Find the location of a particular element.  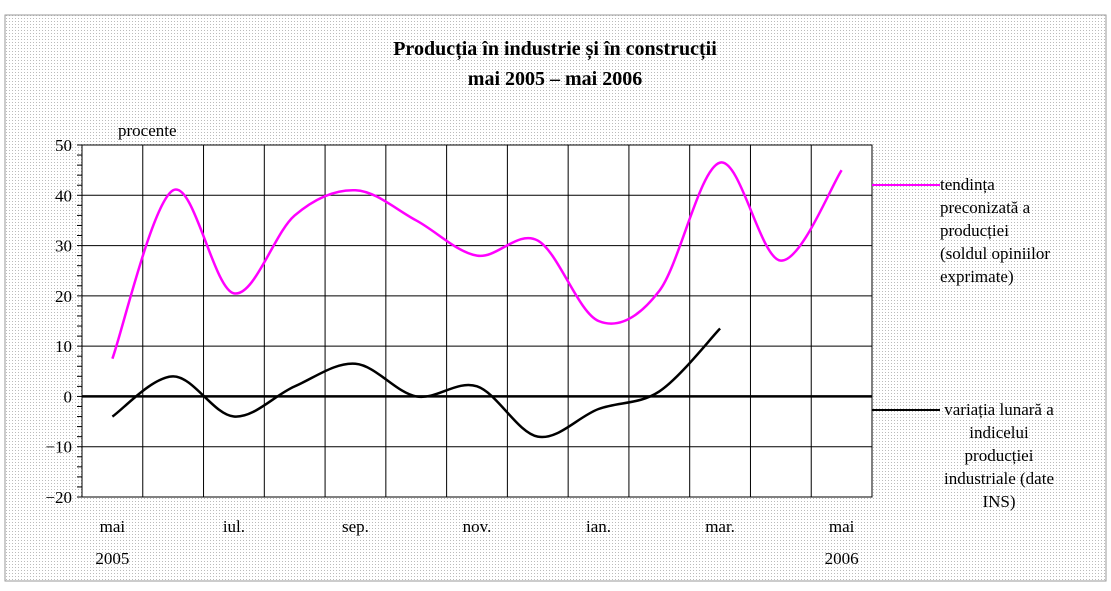

x-tick-label: ian. is located at coordinates (598, 526).